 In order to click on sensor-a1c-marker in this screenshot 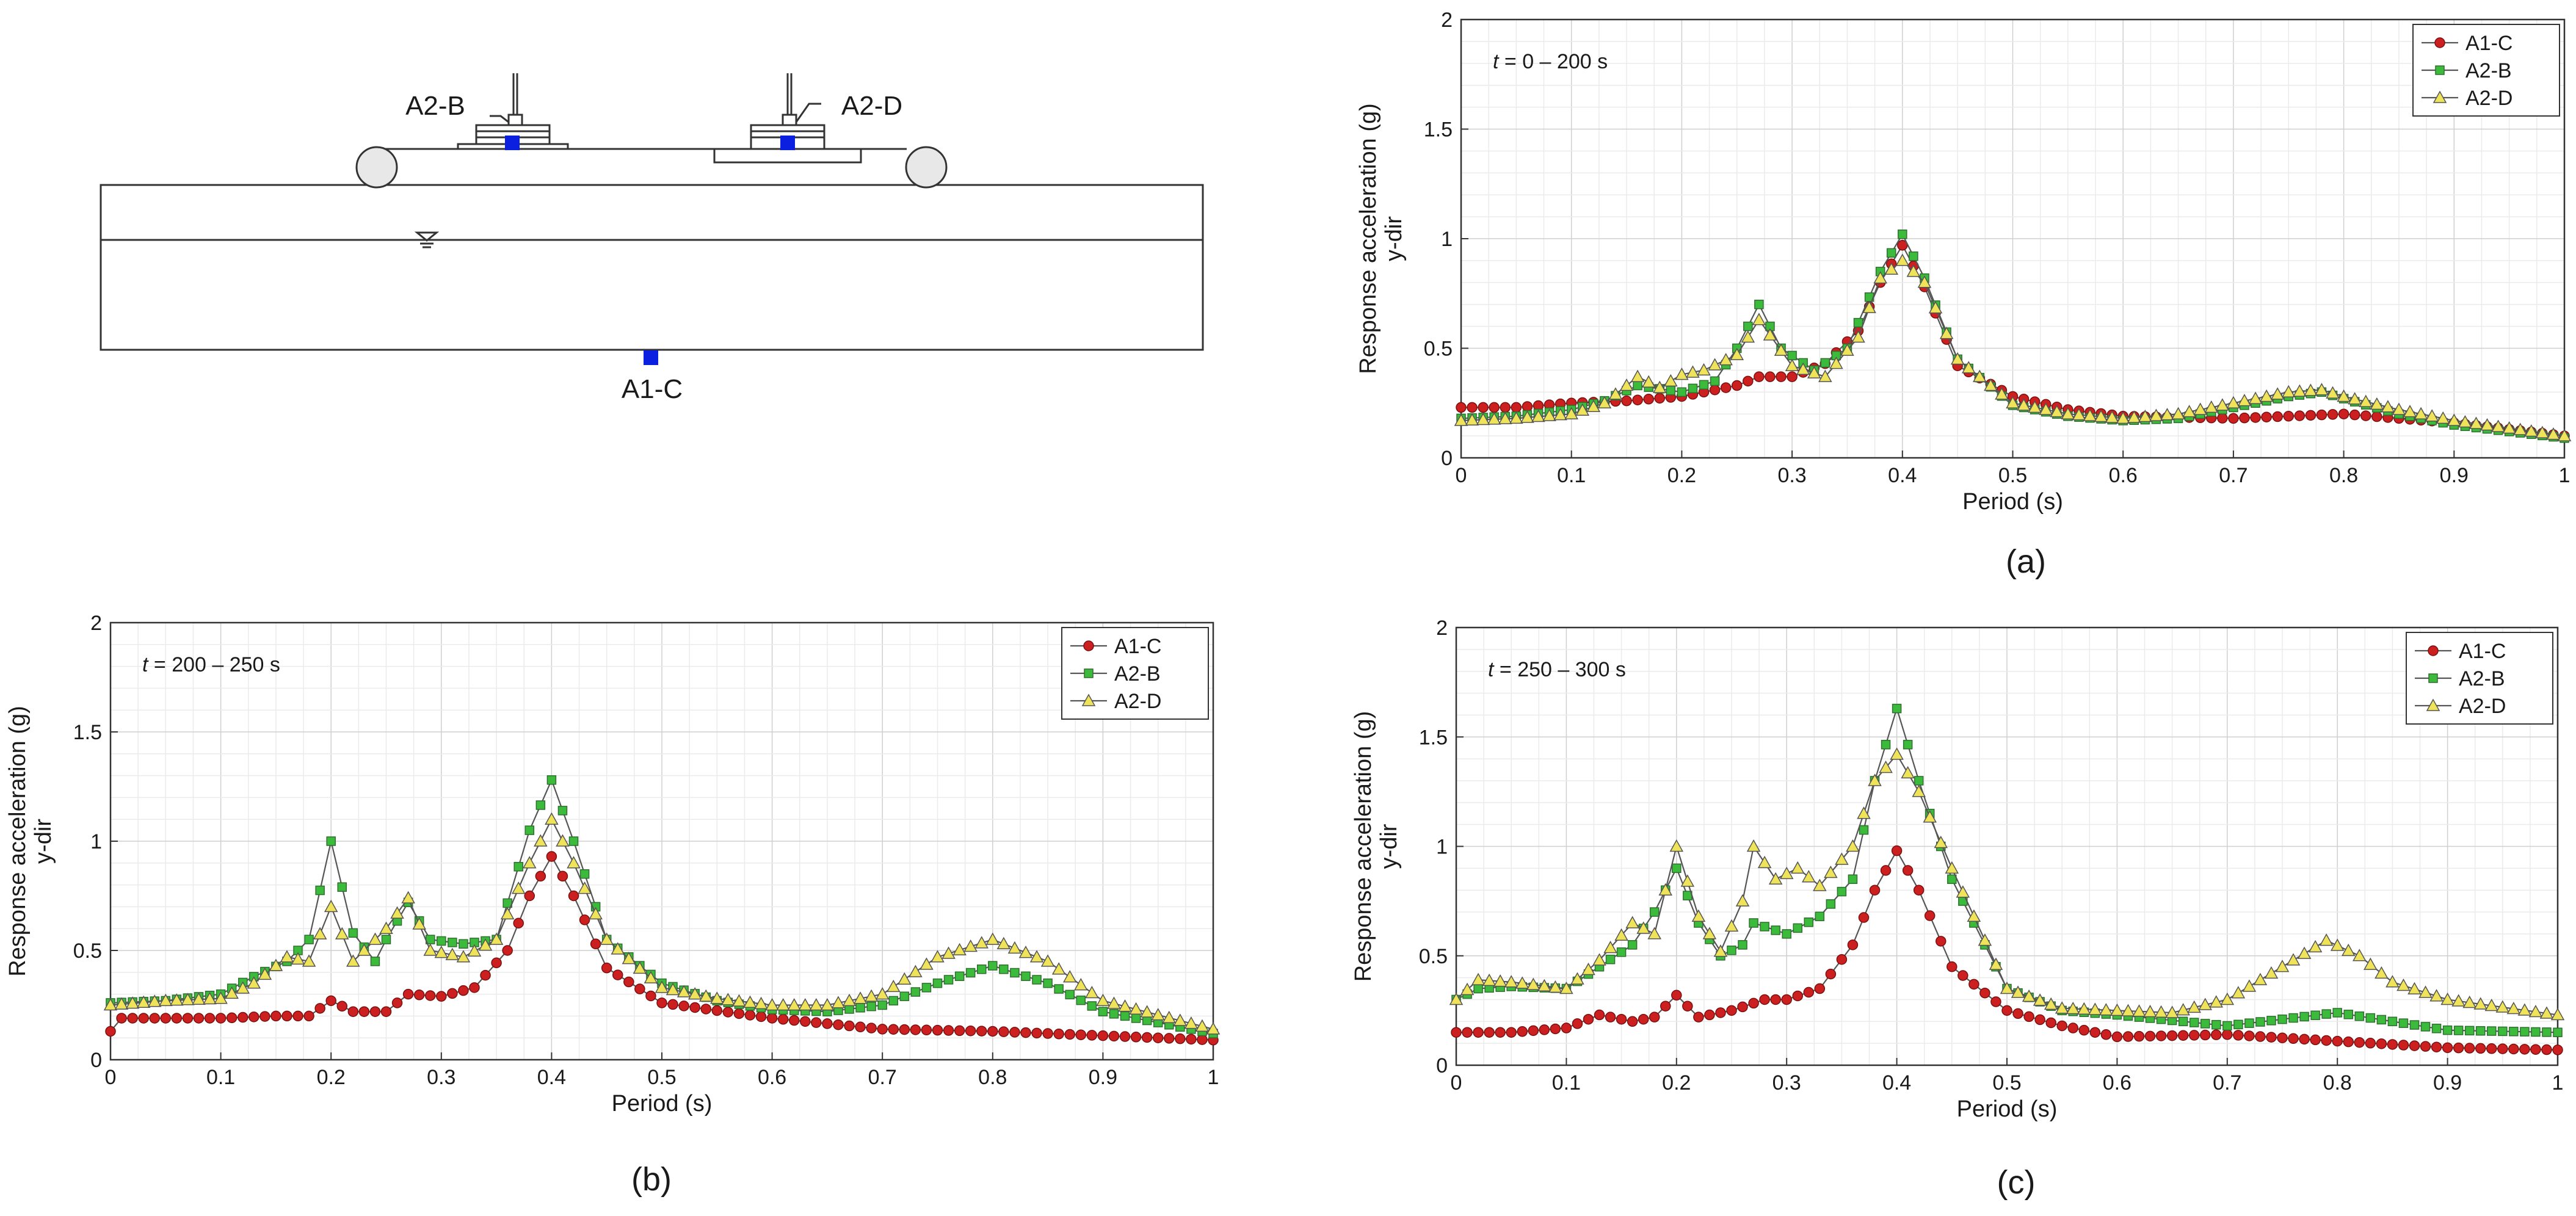, I will do `click(651, 357)`.